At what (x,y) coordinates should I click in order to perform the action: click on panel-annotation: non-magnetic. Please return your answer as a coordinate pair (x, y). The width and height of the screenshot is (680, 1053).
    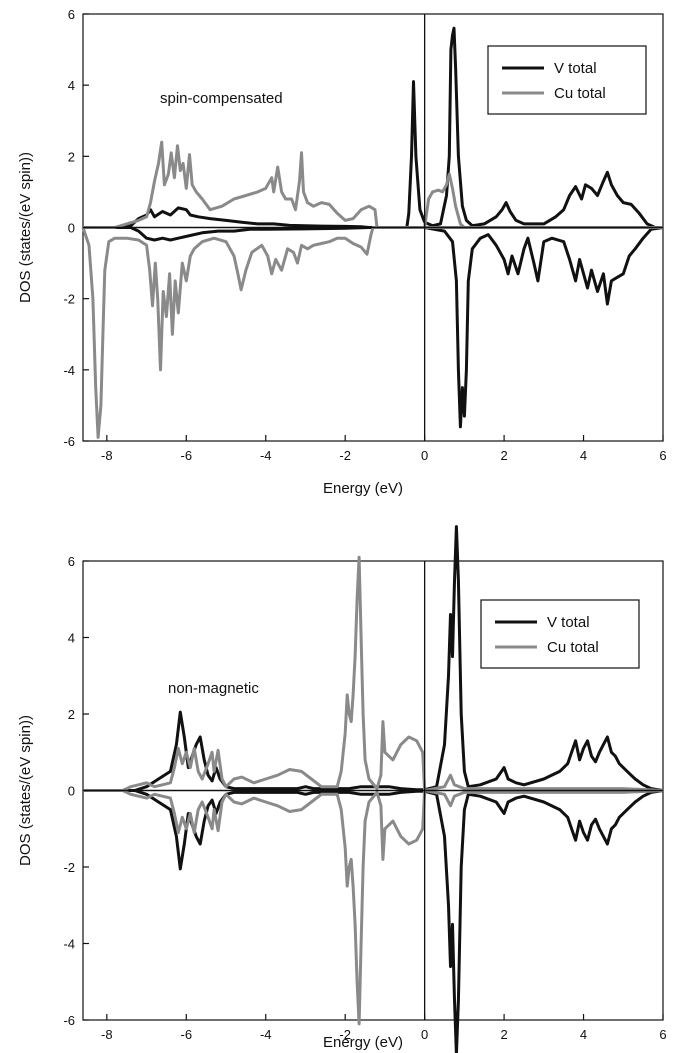
    Looking at the image, I should click on (213, 688).